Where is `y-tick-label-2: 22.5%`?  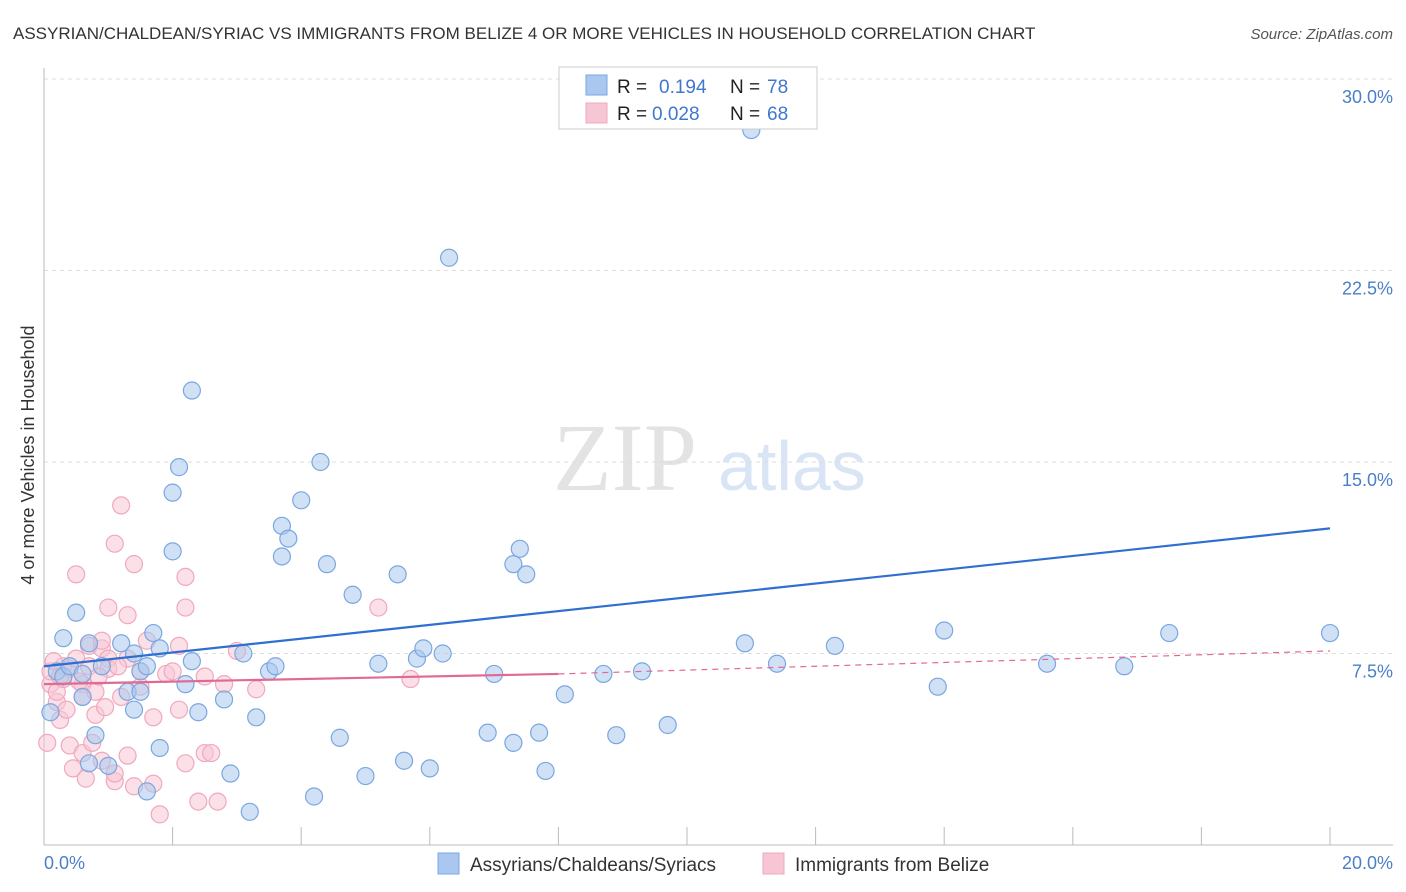 y-tick-label-2: 22.5% is located at coordinates (1367, 289).